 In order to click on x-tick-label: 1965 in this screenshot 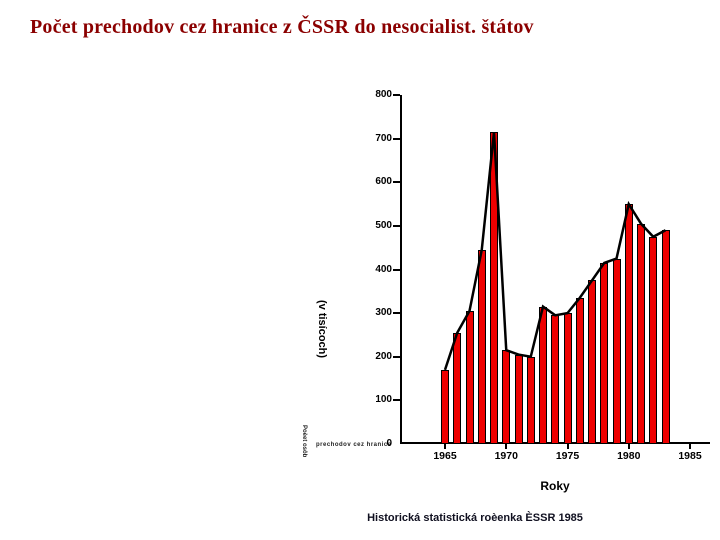, I will do `click(445, 456)`.